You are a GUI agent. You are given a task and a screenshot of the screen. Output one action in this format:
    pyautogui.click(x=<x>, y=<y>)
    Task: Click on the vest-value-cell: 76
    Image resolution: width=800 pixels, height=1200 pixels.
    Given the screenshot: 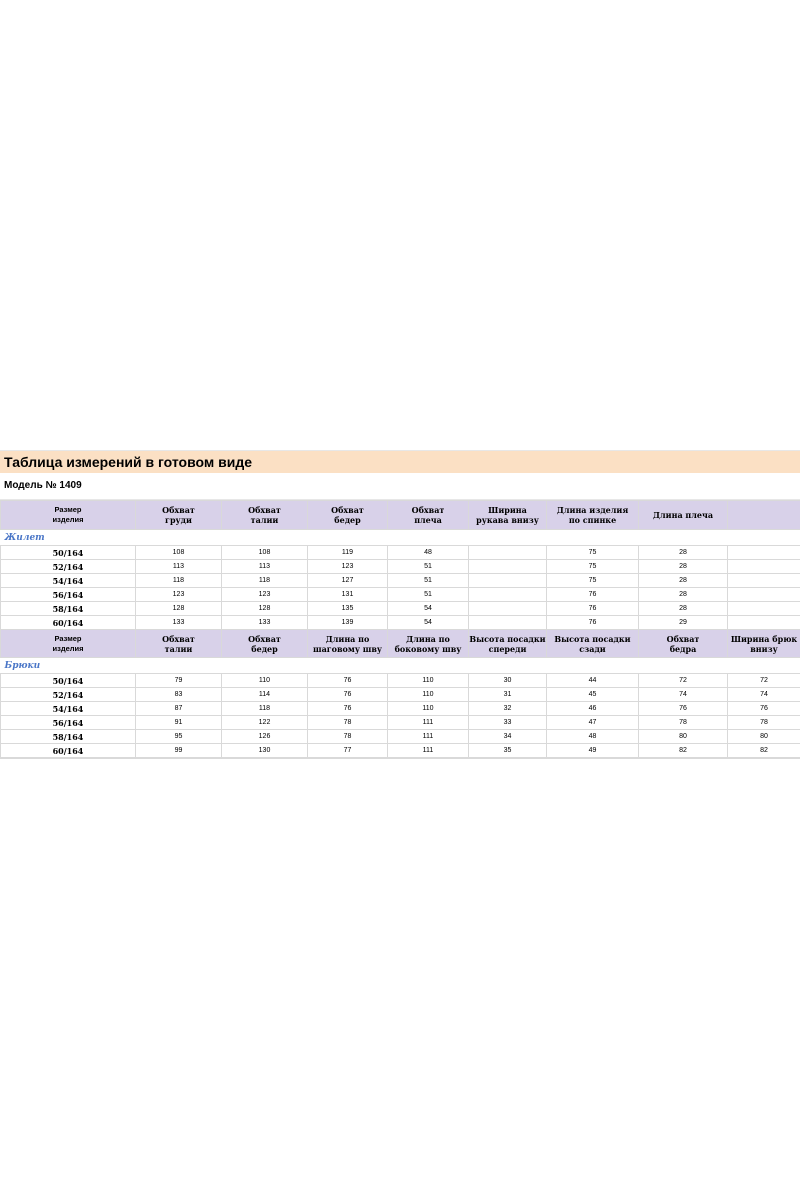 What is the action you would take?
    pyautogui.click(x=592, y=594)
    